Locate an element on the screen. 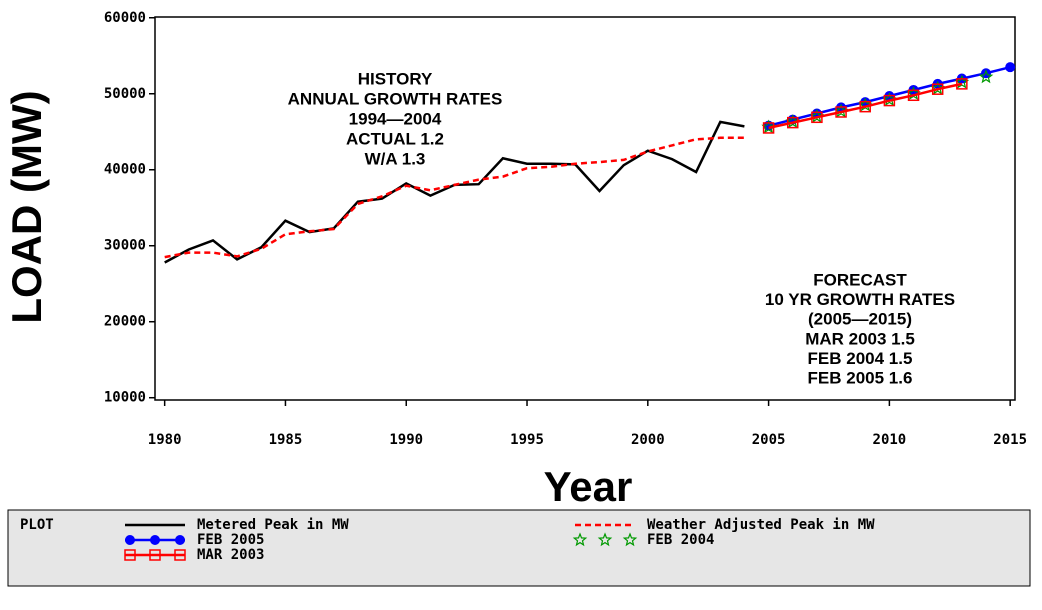 The image size is (1042, 610). x-tick-label: 2000 is located at coordinates (648, 440).